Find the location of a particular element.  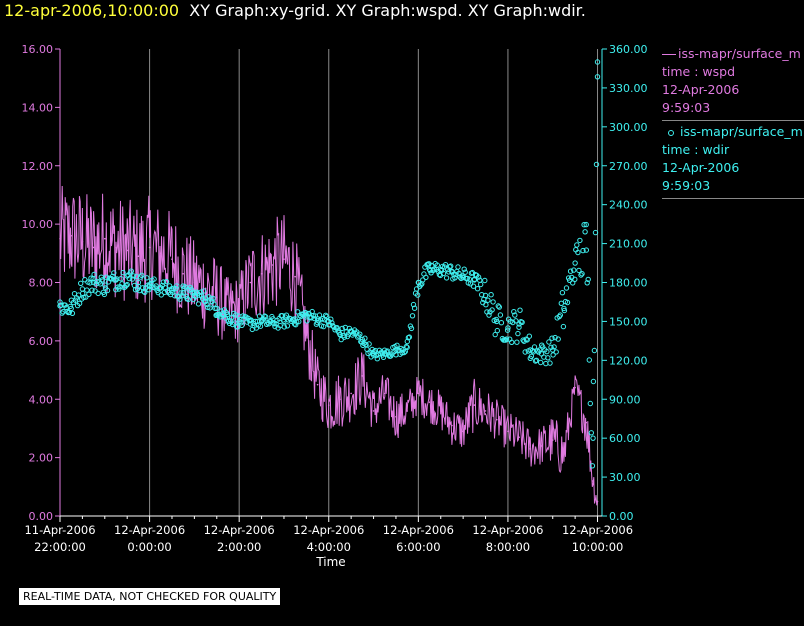

x-axis-title: Time is located at coordinates (330, 562).